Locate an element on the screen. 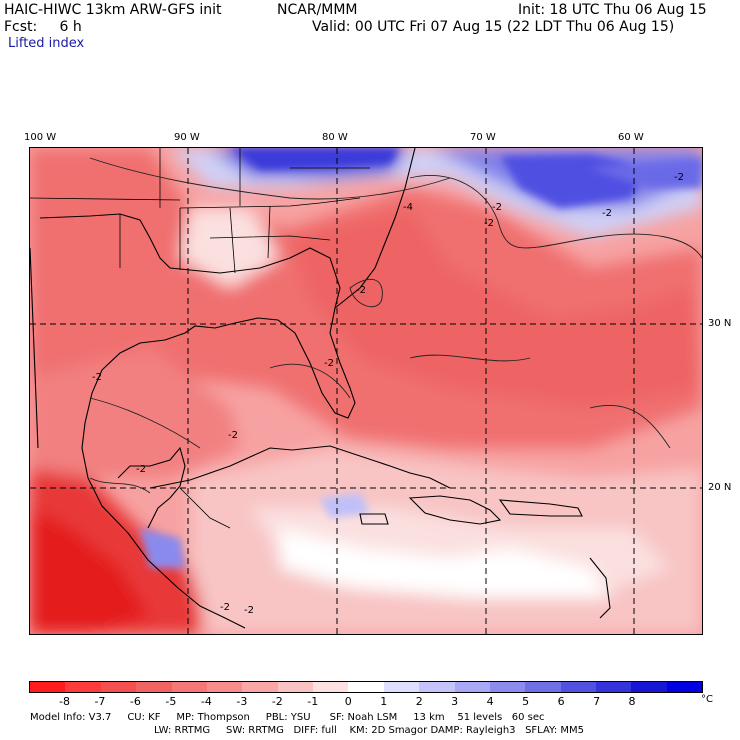  lat-label-20n: 20 N is located at coordinates (720, 487).